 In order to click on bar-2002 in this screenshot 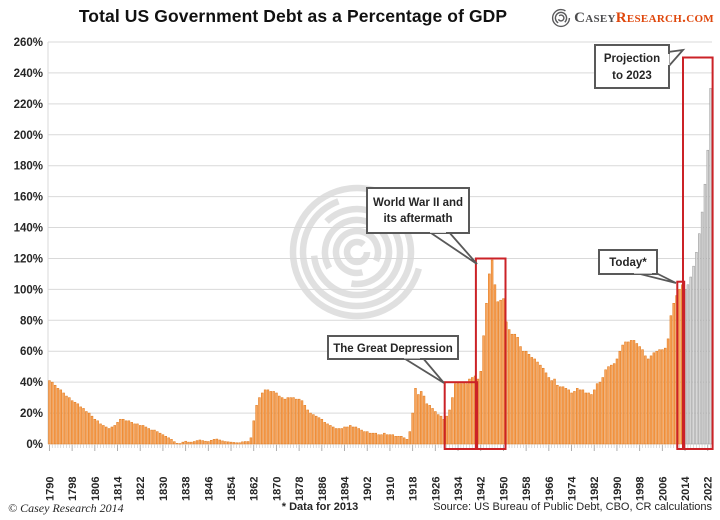, I will do `click(651, 400)`.